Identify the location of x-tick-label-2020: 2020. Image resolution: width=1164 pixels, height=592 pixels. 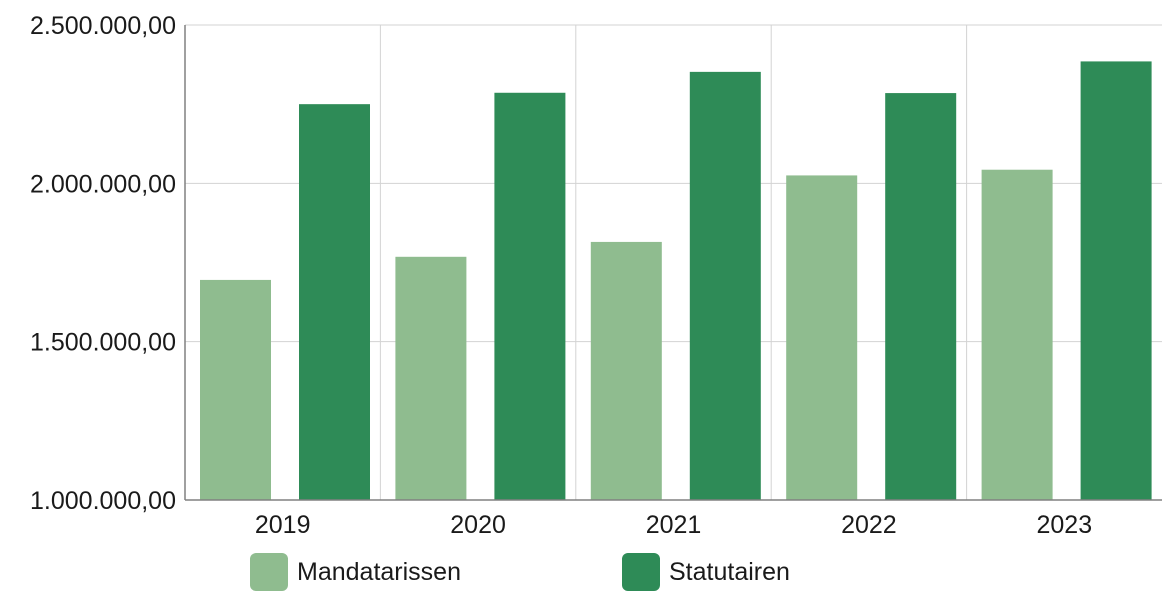
(478, 525).